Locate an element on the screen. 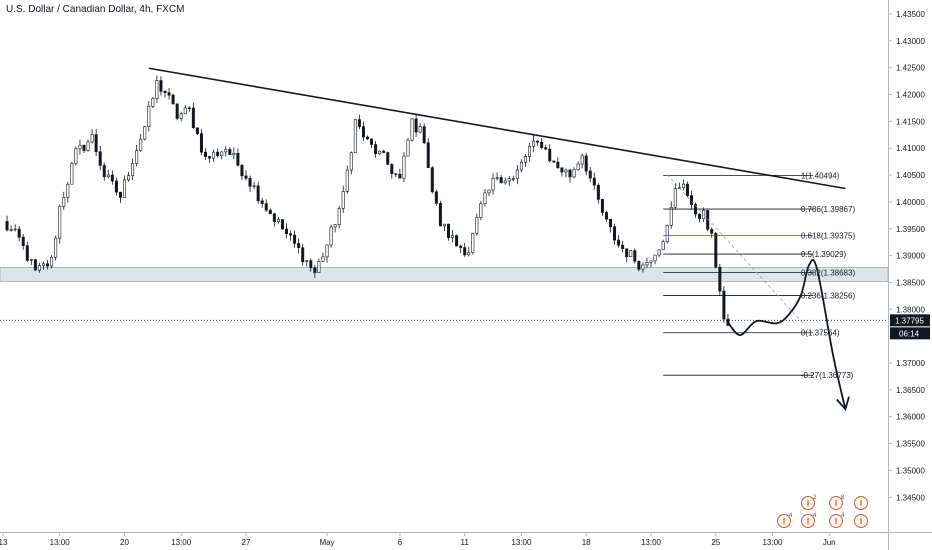 This screenshot has width=932, height=550. event-flag-icon: 2 is located at coordinates (809, 502).